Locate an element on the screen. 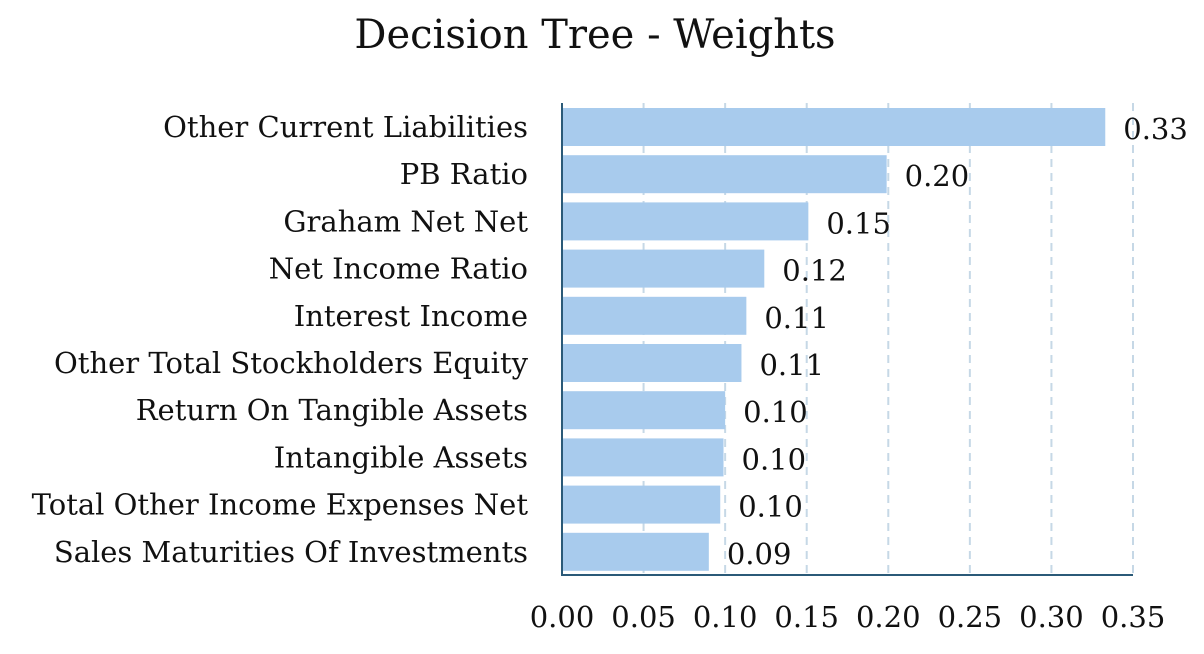 The height and width of the screenshot is (654, 1204). category-label: Interest Income is located at coordinates (411, 316).